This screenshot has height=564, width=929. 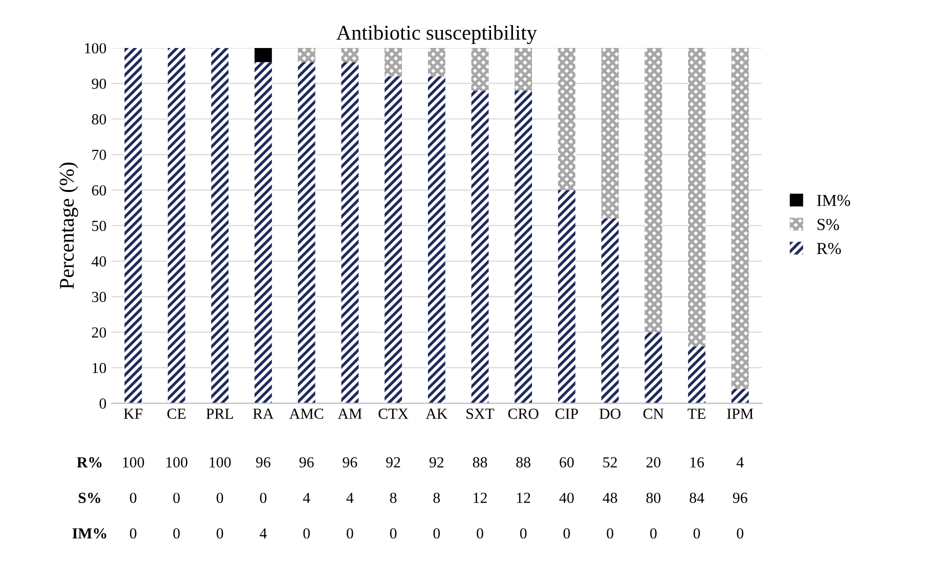 What do you see at coordinates (740, 413) in the screenshot?
I see `x-tick-label: IPM` at bounding box center [740, 413].